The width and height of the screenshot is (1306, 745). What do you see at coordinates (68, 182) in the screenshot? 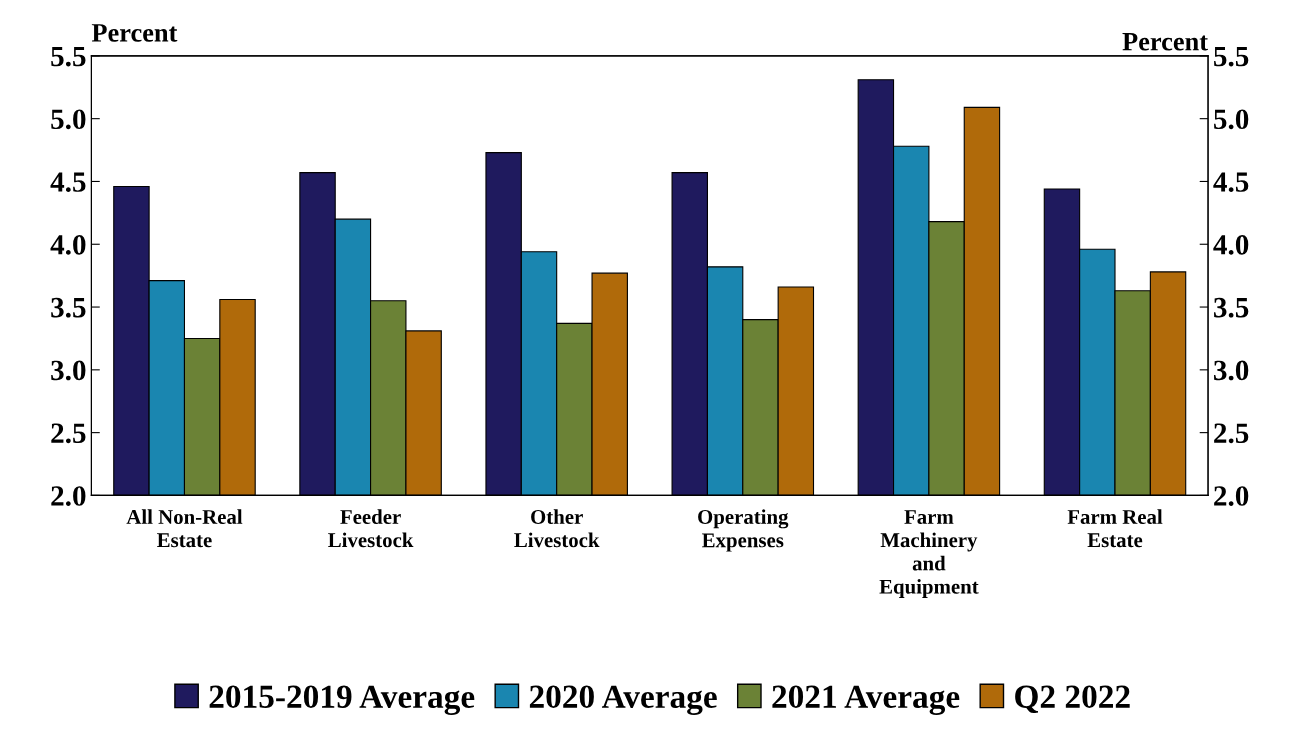
I see `y-tick-label: 4.5` at bounding box center [68, 182].